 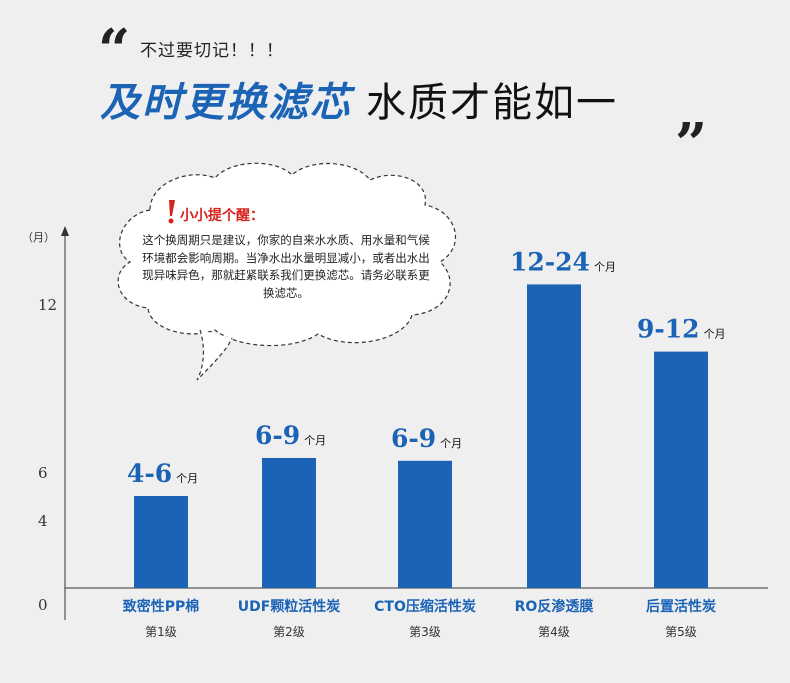 I want to click on exclamation-icon, so click(x=171, y=212).